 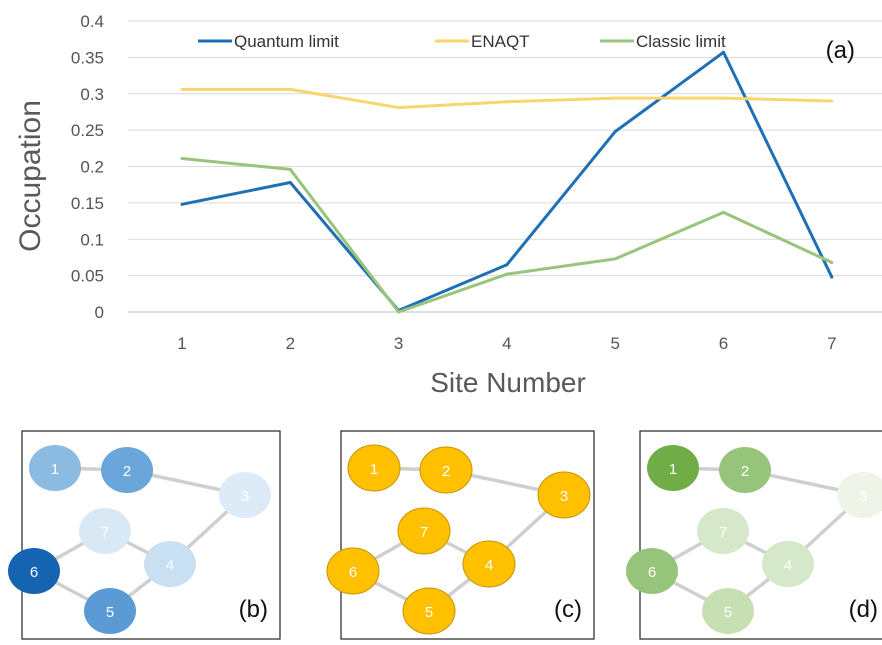 What do you see at coordinates (87, 276) in the screenshot?
I see `y-tick-label: 0.05` at bounding box center [87, 276].